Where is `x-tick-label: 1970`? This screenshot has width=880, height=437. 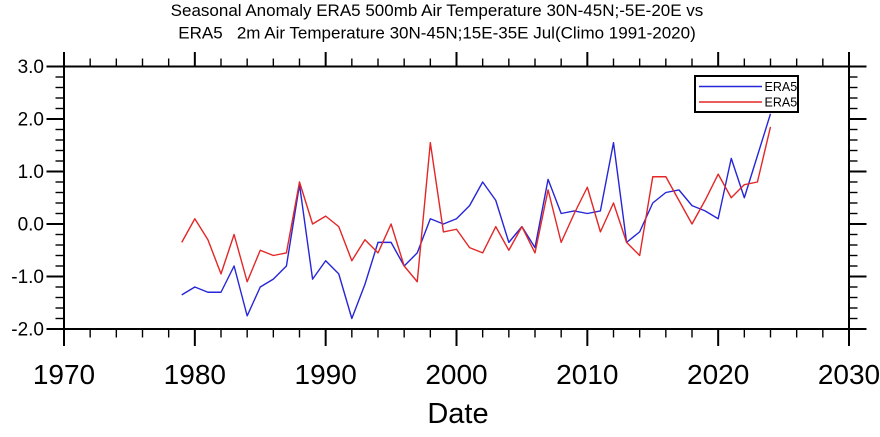
x-tick-label: 1970 is located at coordinates (64, 374).